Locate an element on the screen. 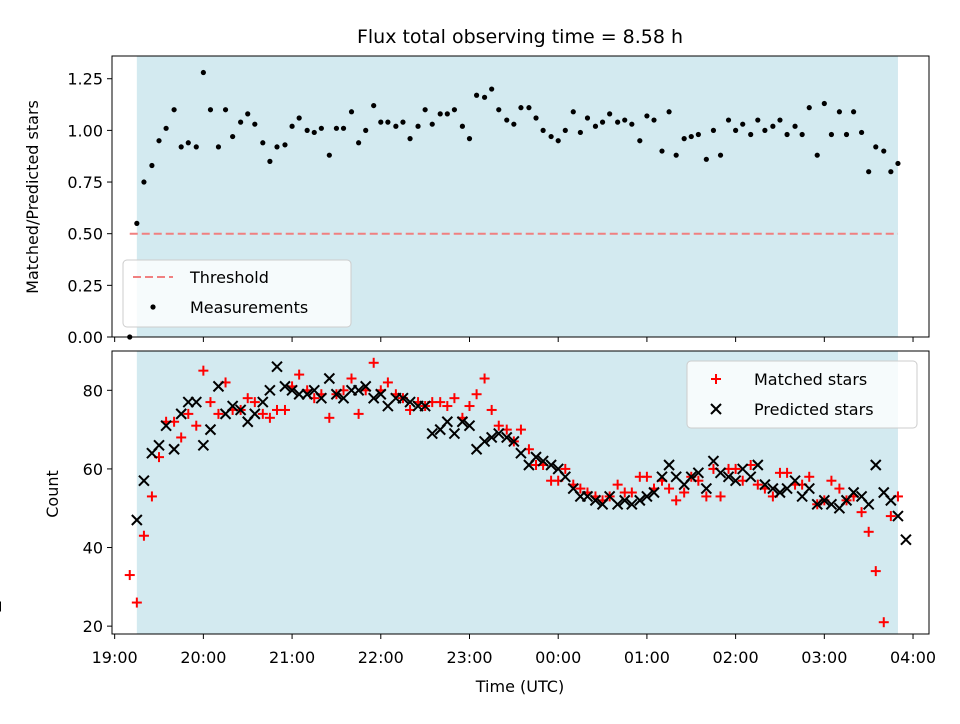  x-tick-label: 03:00 is located at coordinates (824, 657).